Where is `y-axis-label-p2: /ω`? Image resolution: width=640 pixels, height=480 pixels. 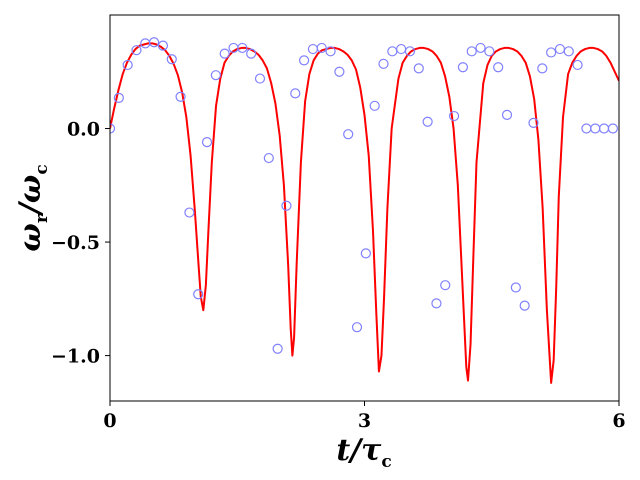
y-axis-label-p2: /ω is located at coordinates (30, 196).